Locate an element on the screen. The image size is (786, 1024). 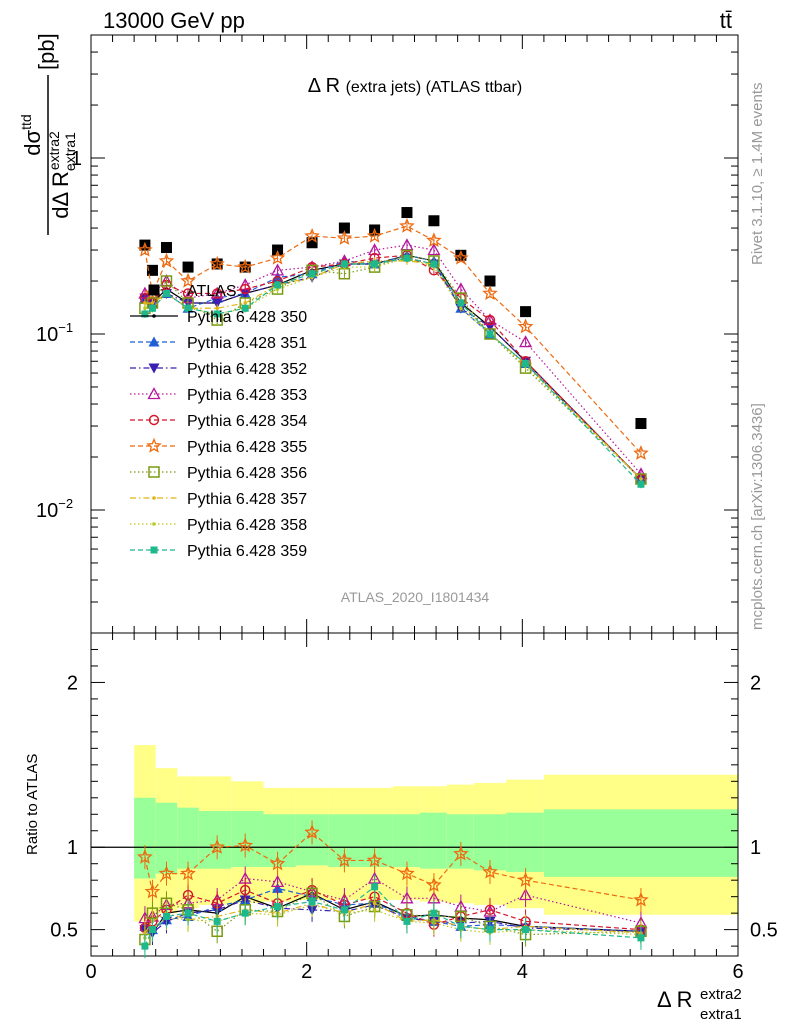
legend-entry: Pythia 6.428 359 is located at coordinates (218, 551).